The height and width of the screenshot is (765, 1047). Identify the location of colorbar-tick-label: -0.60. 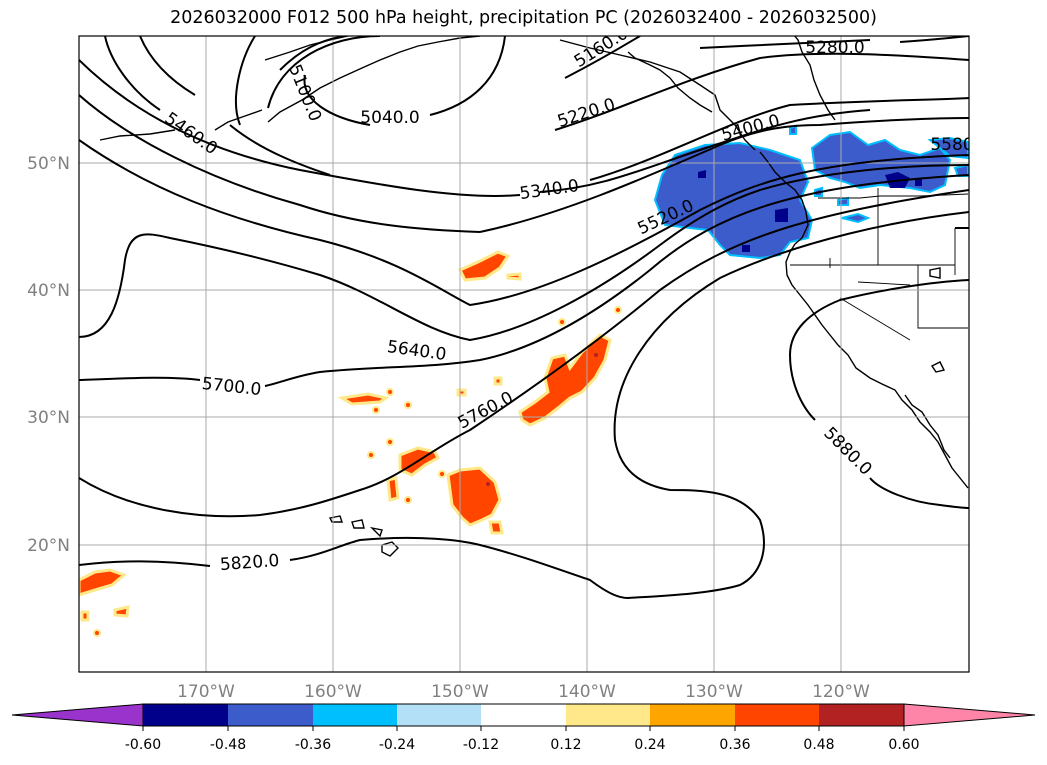
(143, 745).